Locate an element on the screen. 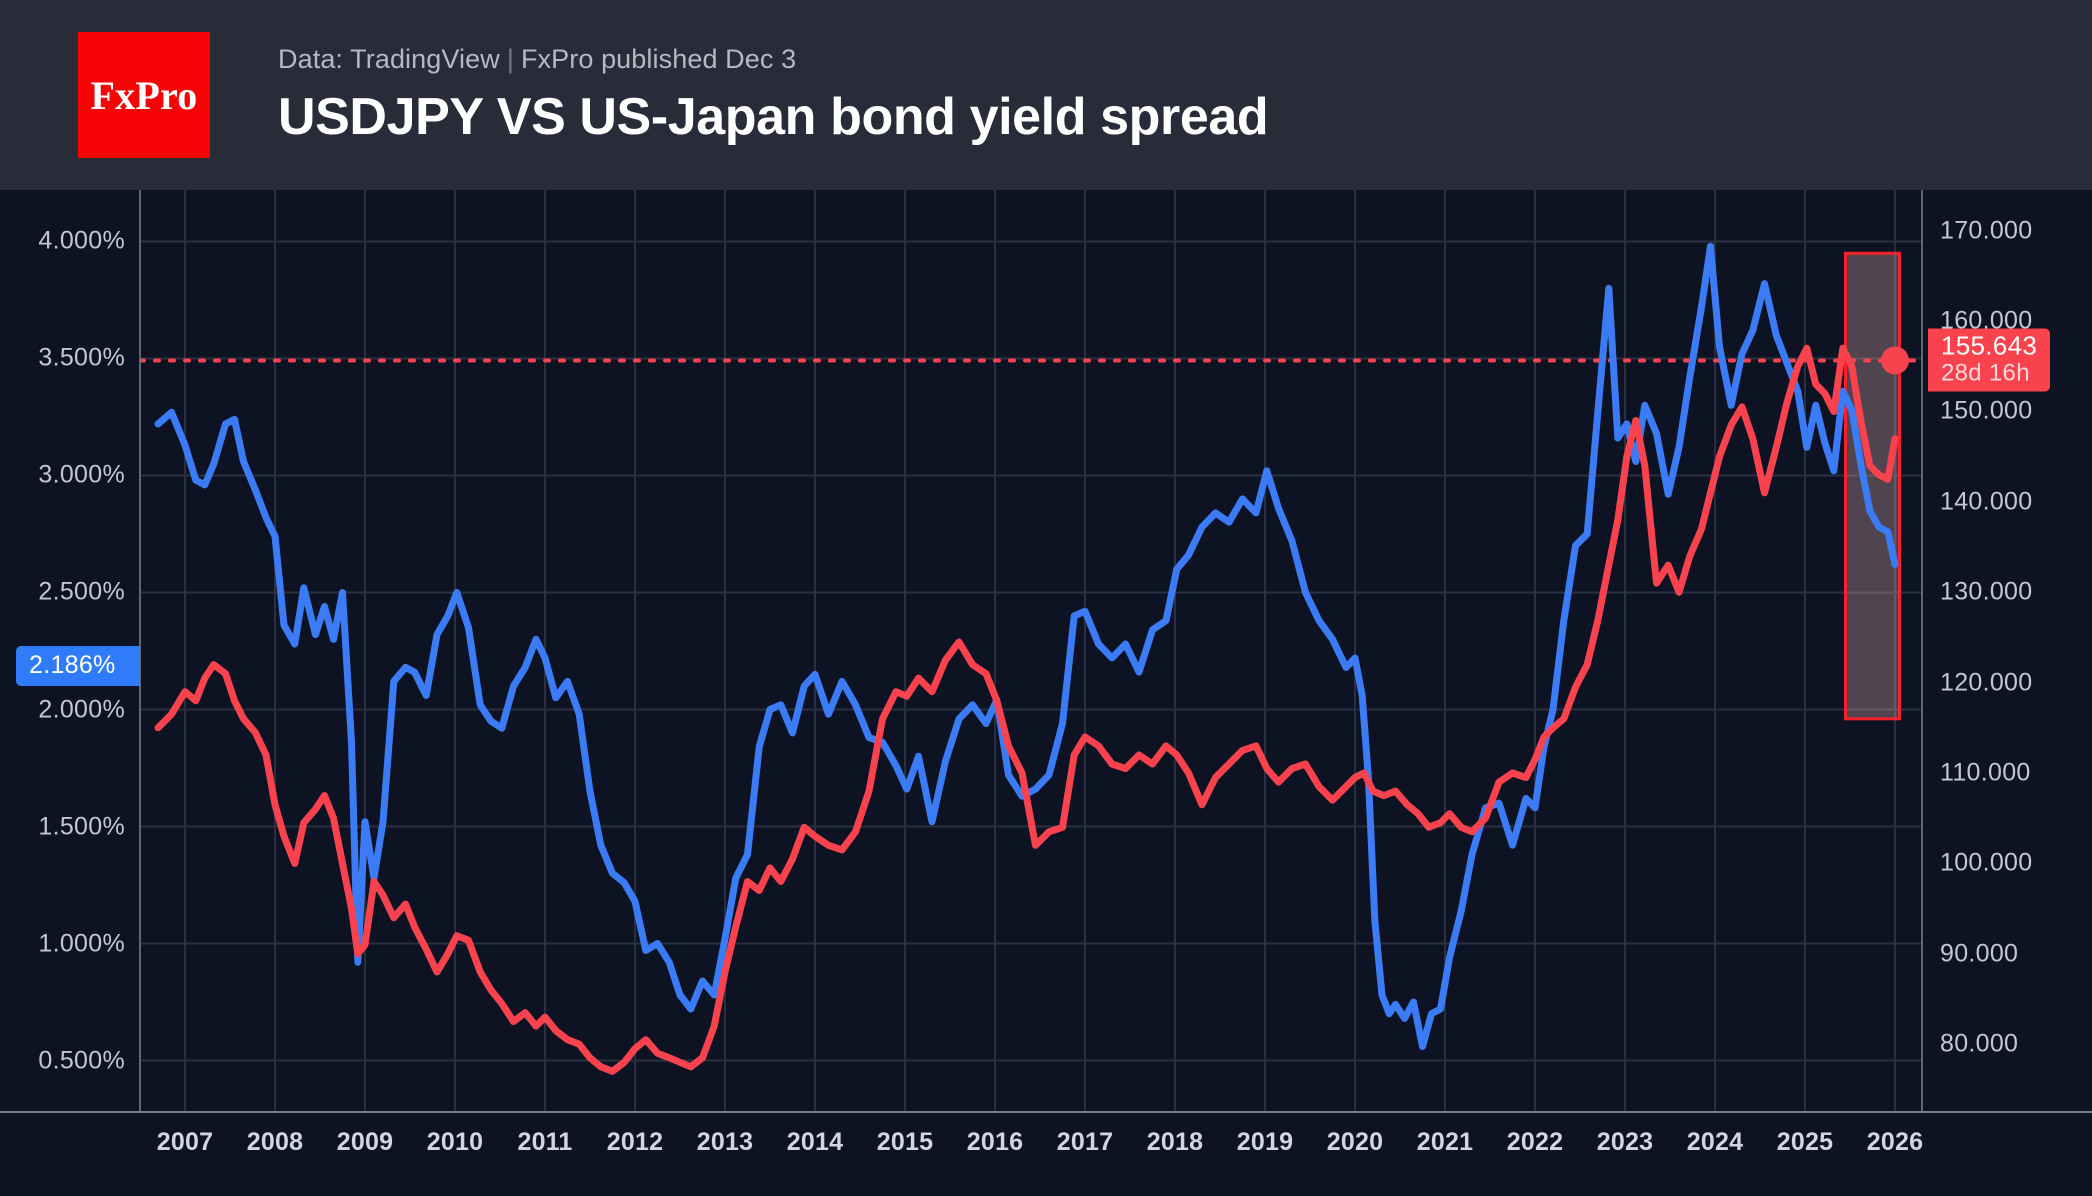 The height and width of the screenshot is (1196, 2092). usdjpy-value-badge: 155.643 28d 16h is located at coordinates (1989, 360).